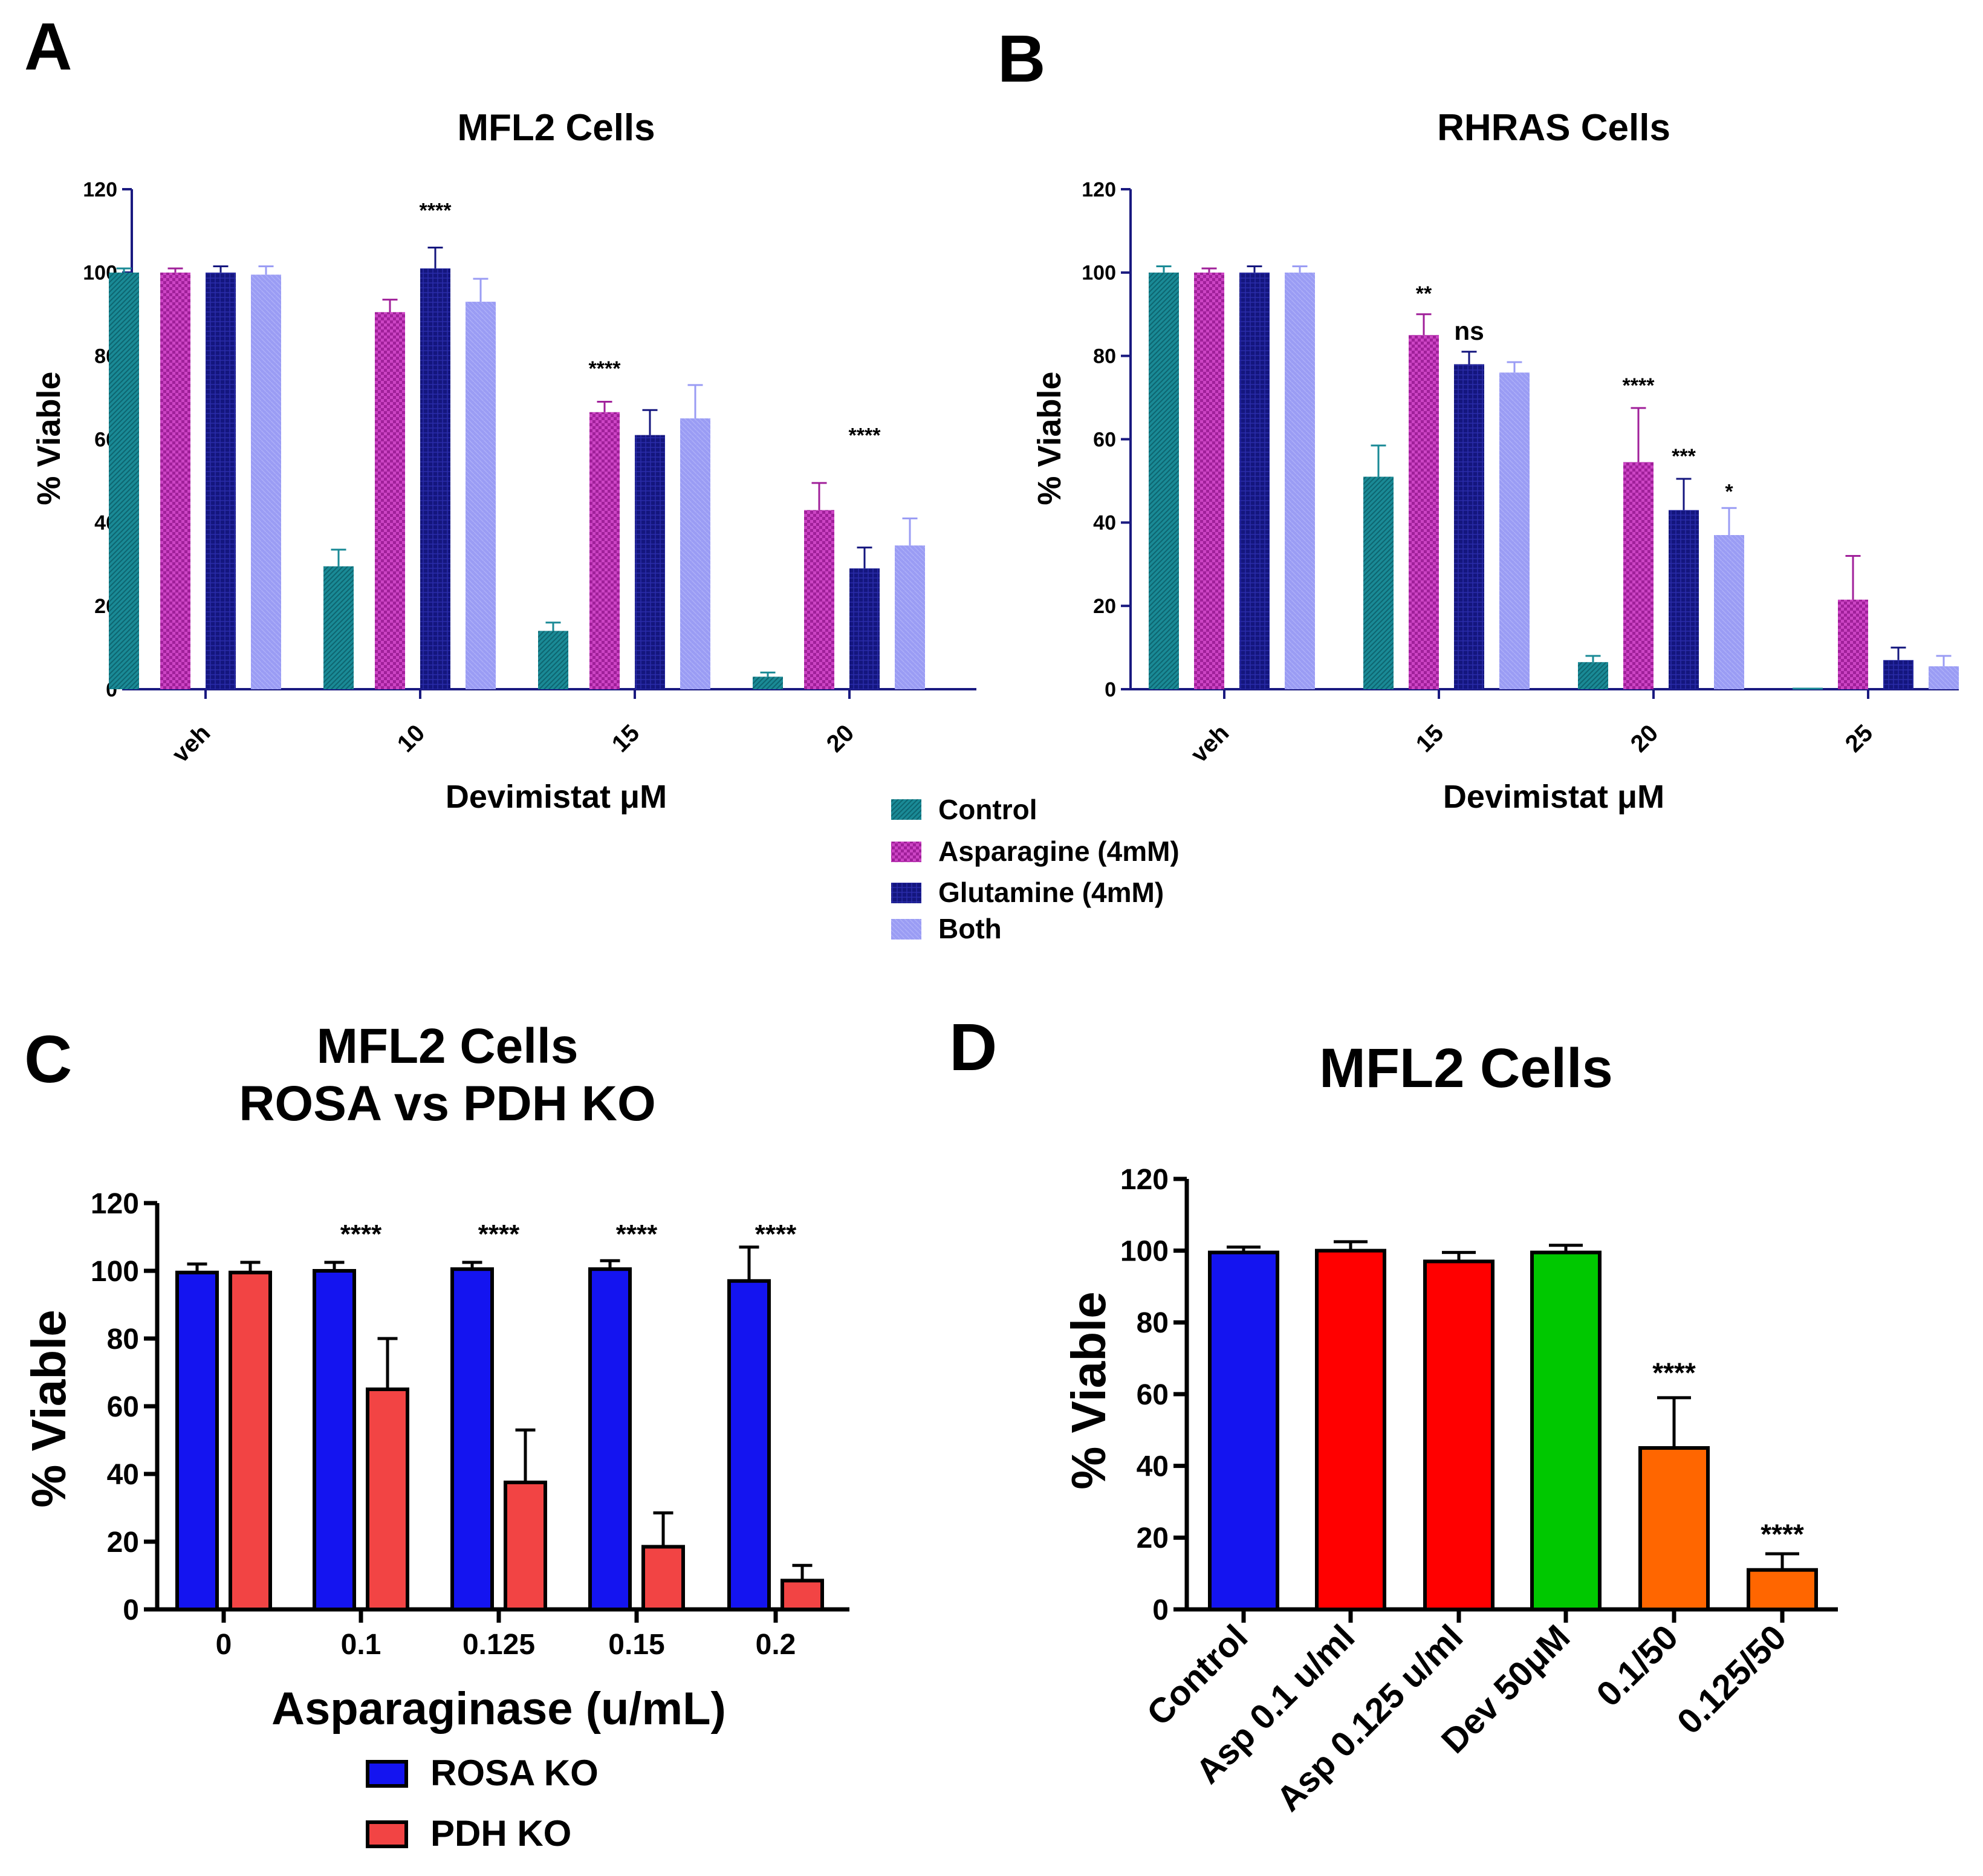 This screenshot has height=1876, width=1983. I want to click on legend-swatch-asparagine, so click(906, 852).